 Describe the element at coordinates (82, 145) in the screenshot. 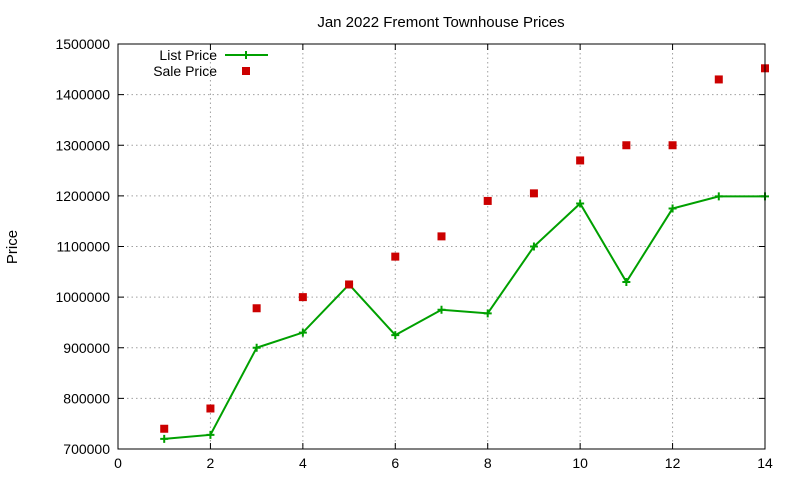

I see `y-tick-label: 1300000` at that location.